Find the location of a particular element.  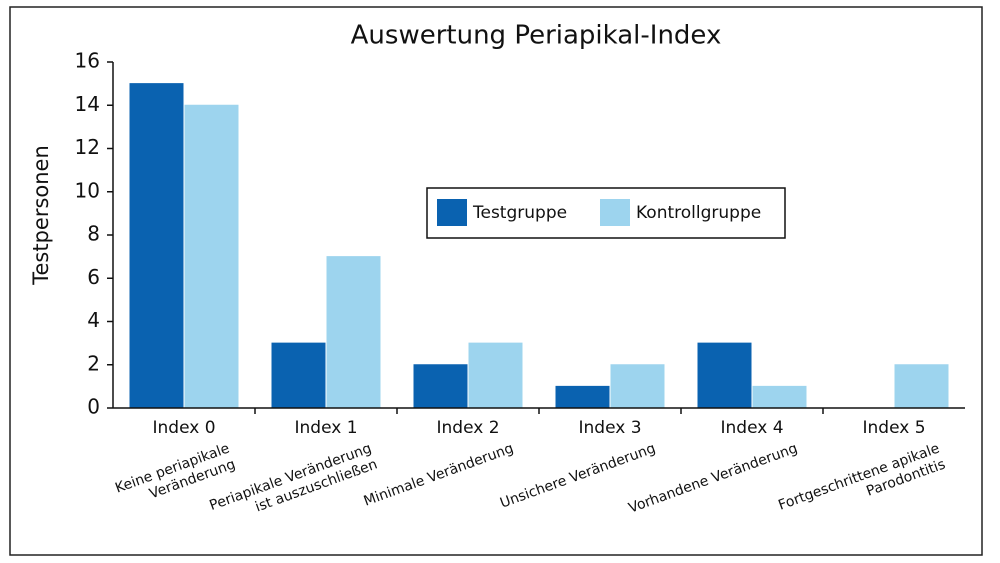

y-tick-label: 10 is located at coordinates (87, 190).